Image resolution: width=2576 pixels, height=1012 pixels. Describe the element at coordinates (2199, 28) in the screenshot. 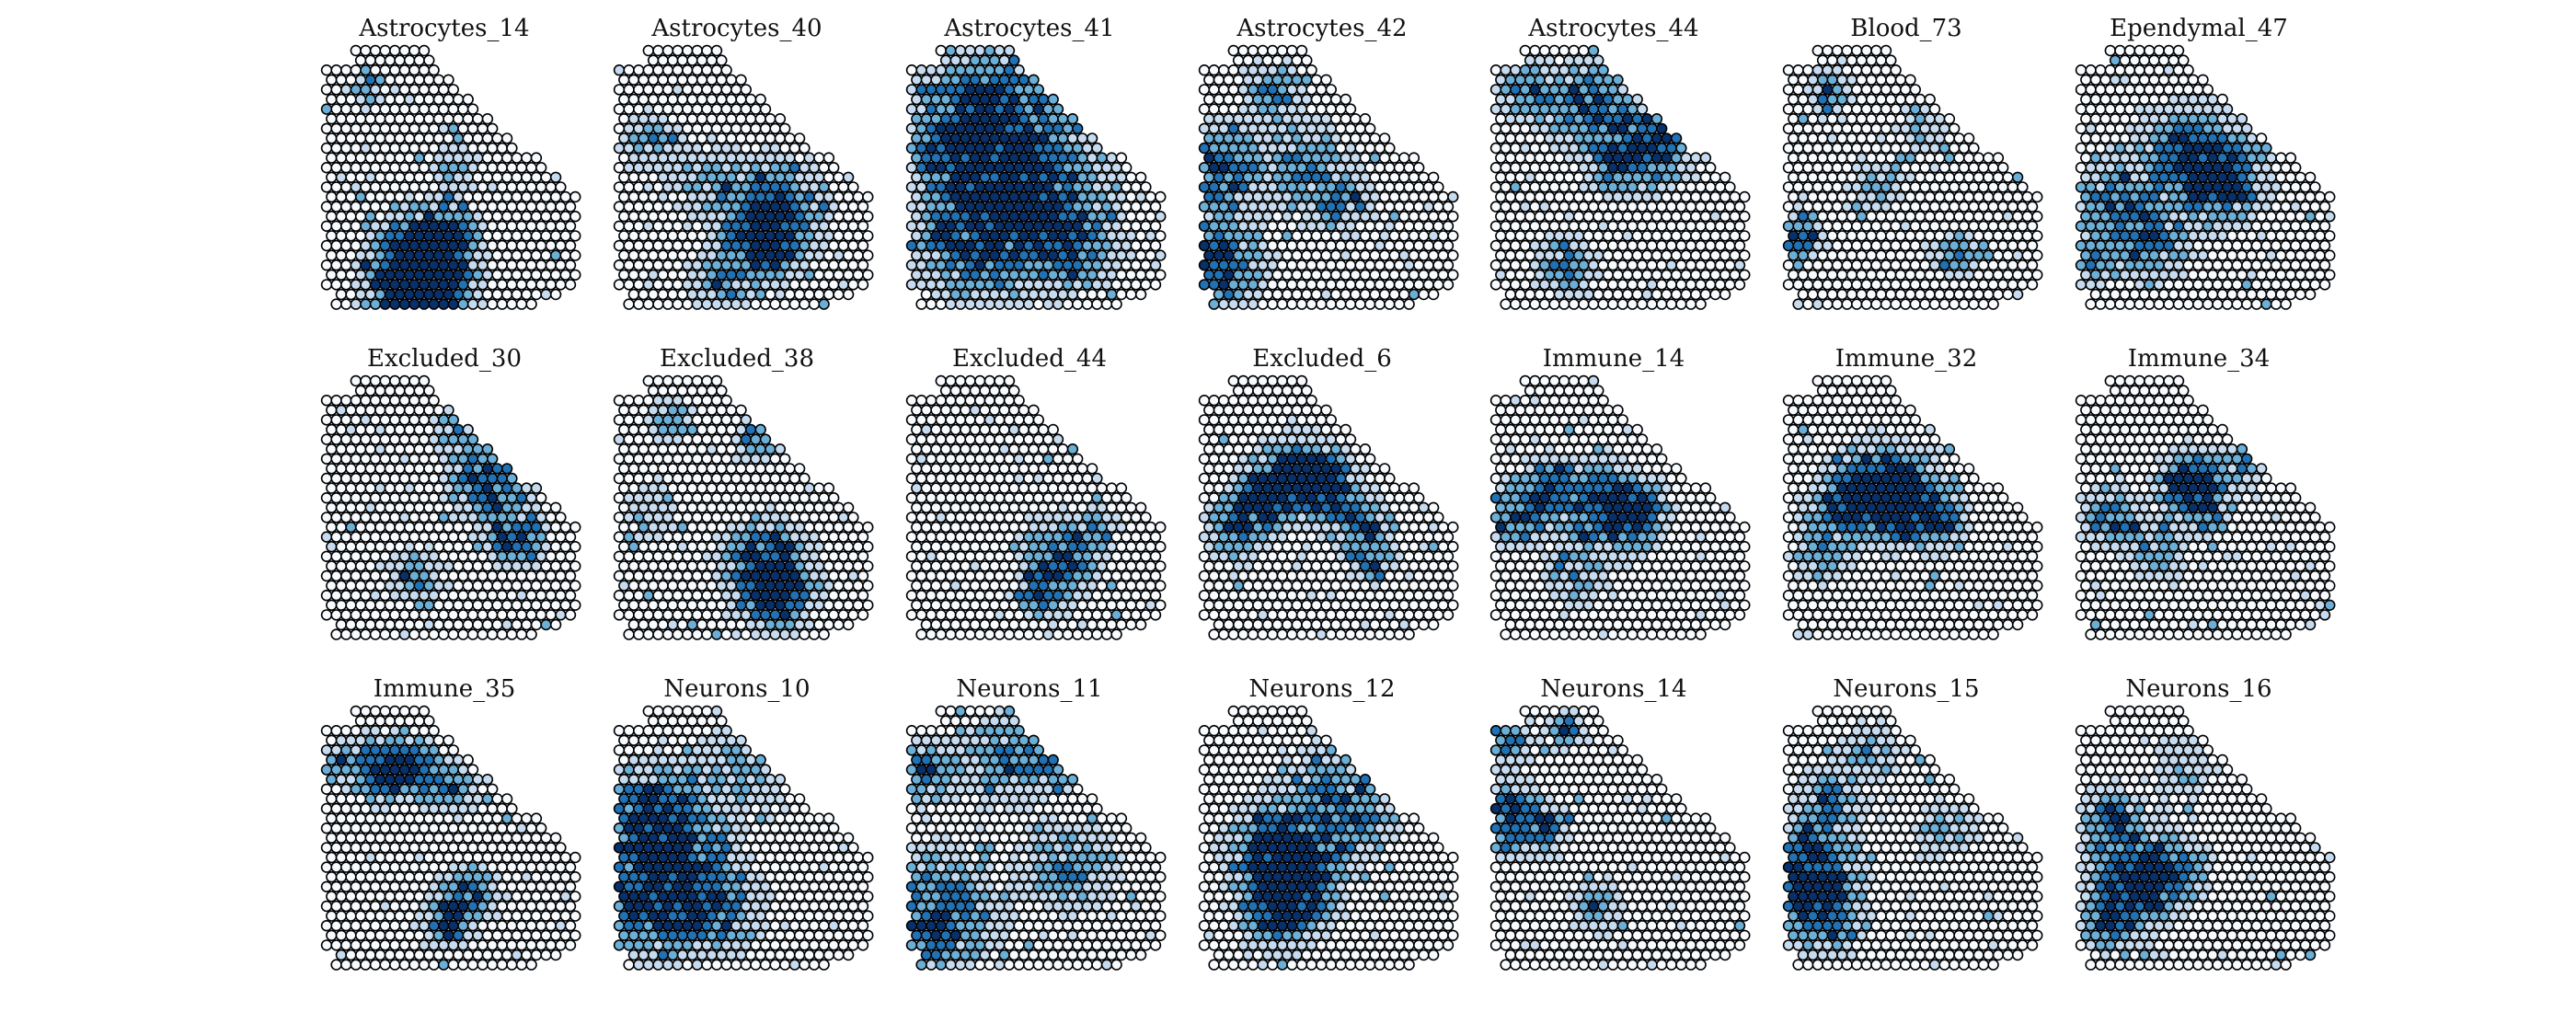

I see `panel-title: Ependymal_47` at that location.